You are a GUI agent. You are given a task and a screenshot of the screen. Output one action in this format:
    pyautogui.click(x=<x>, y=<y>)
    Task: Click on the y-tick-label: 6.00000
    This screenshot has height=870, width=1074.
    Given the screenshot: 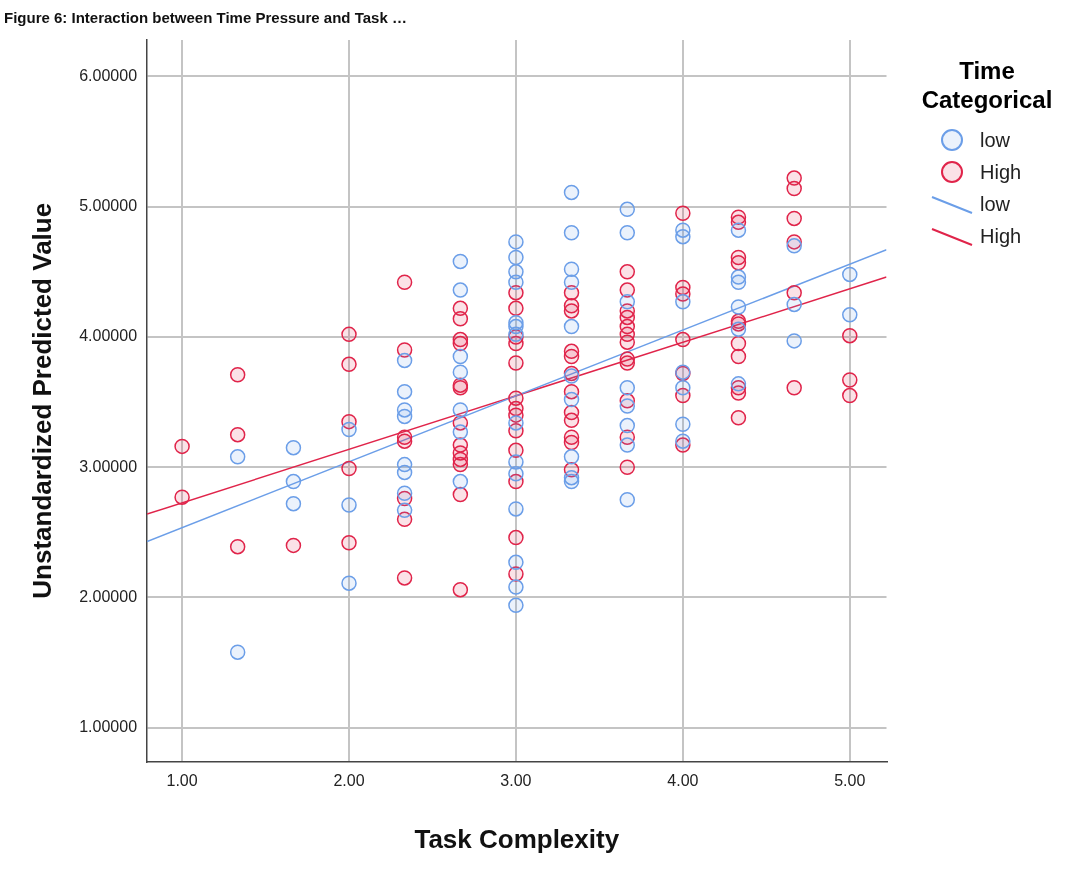 What is the action you would take?
    pyautogui.click(x=108, y=75)
    